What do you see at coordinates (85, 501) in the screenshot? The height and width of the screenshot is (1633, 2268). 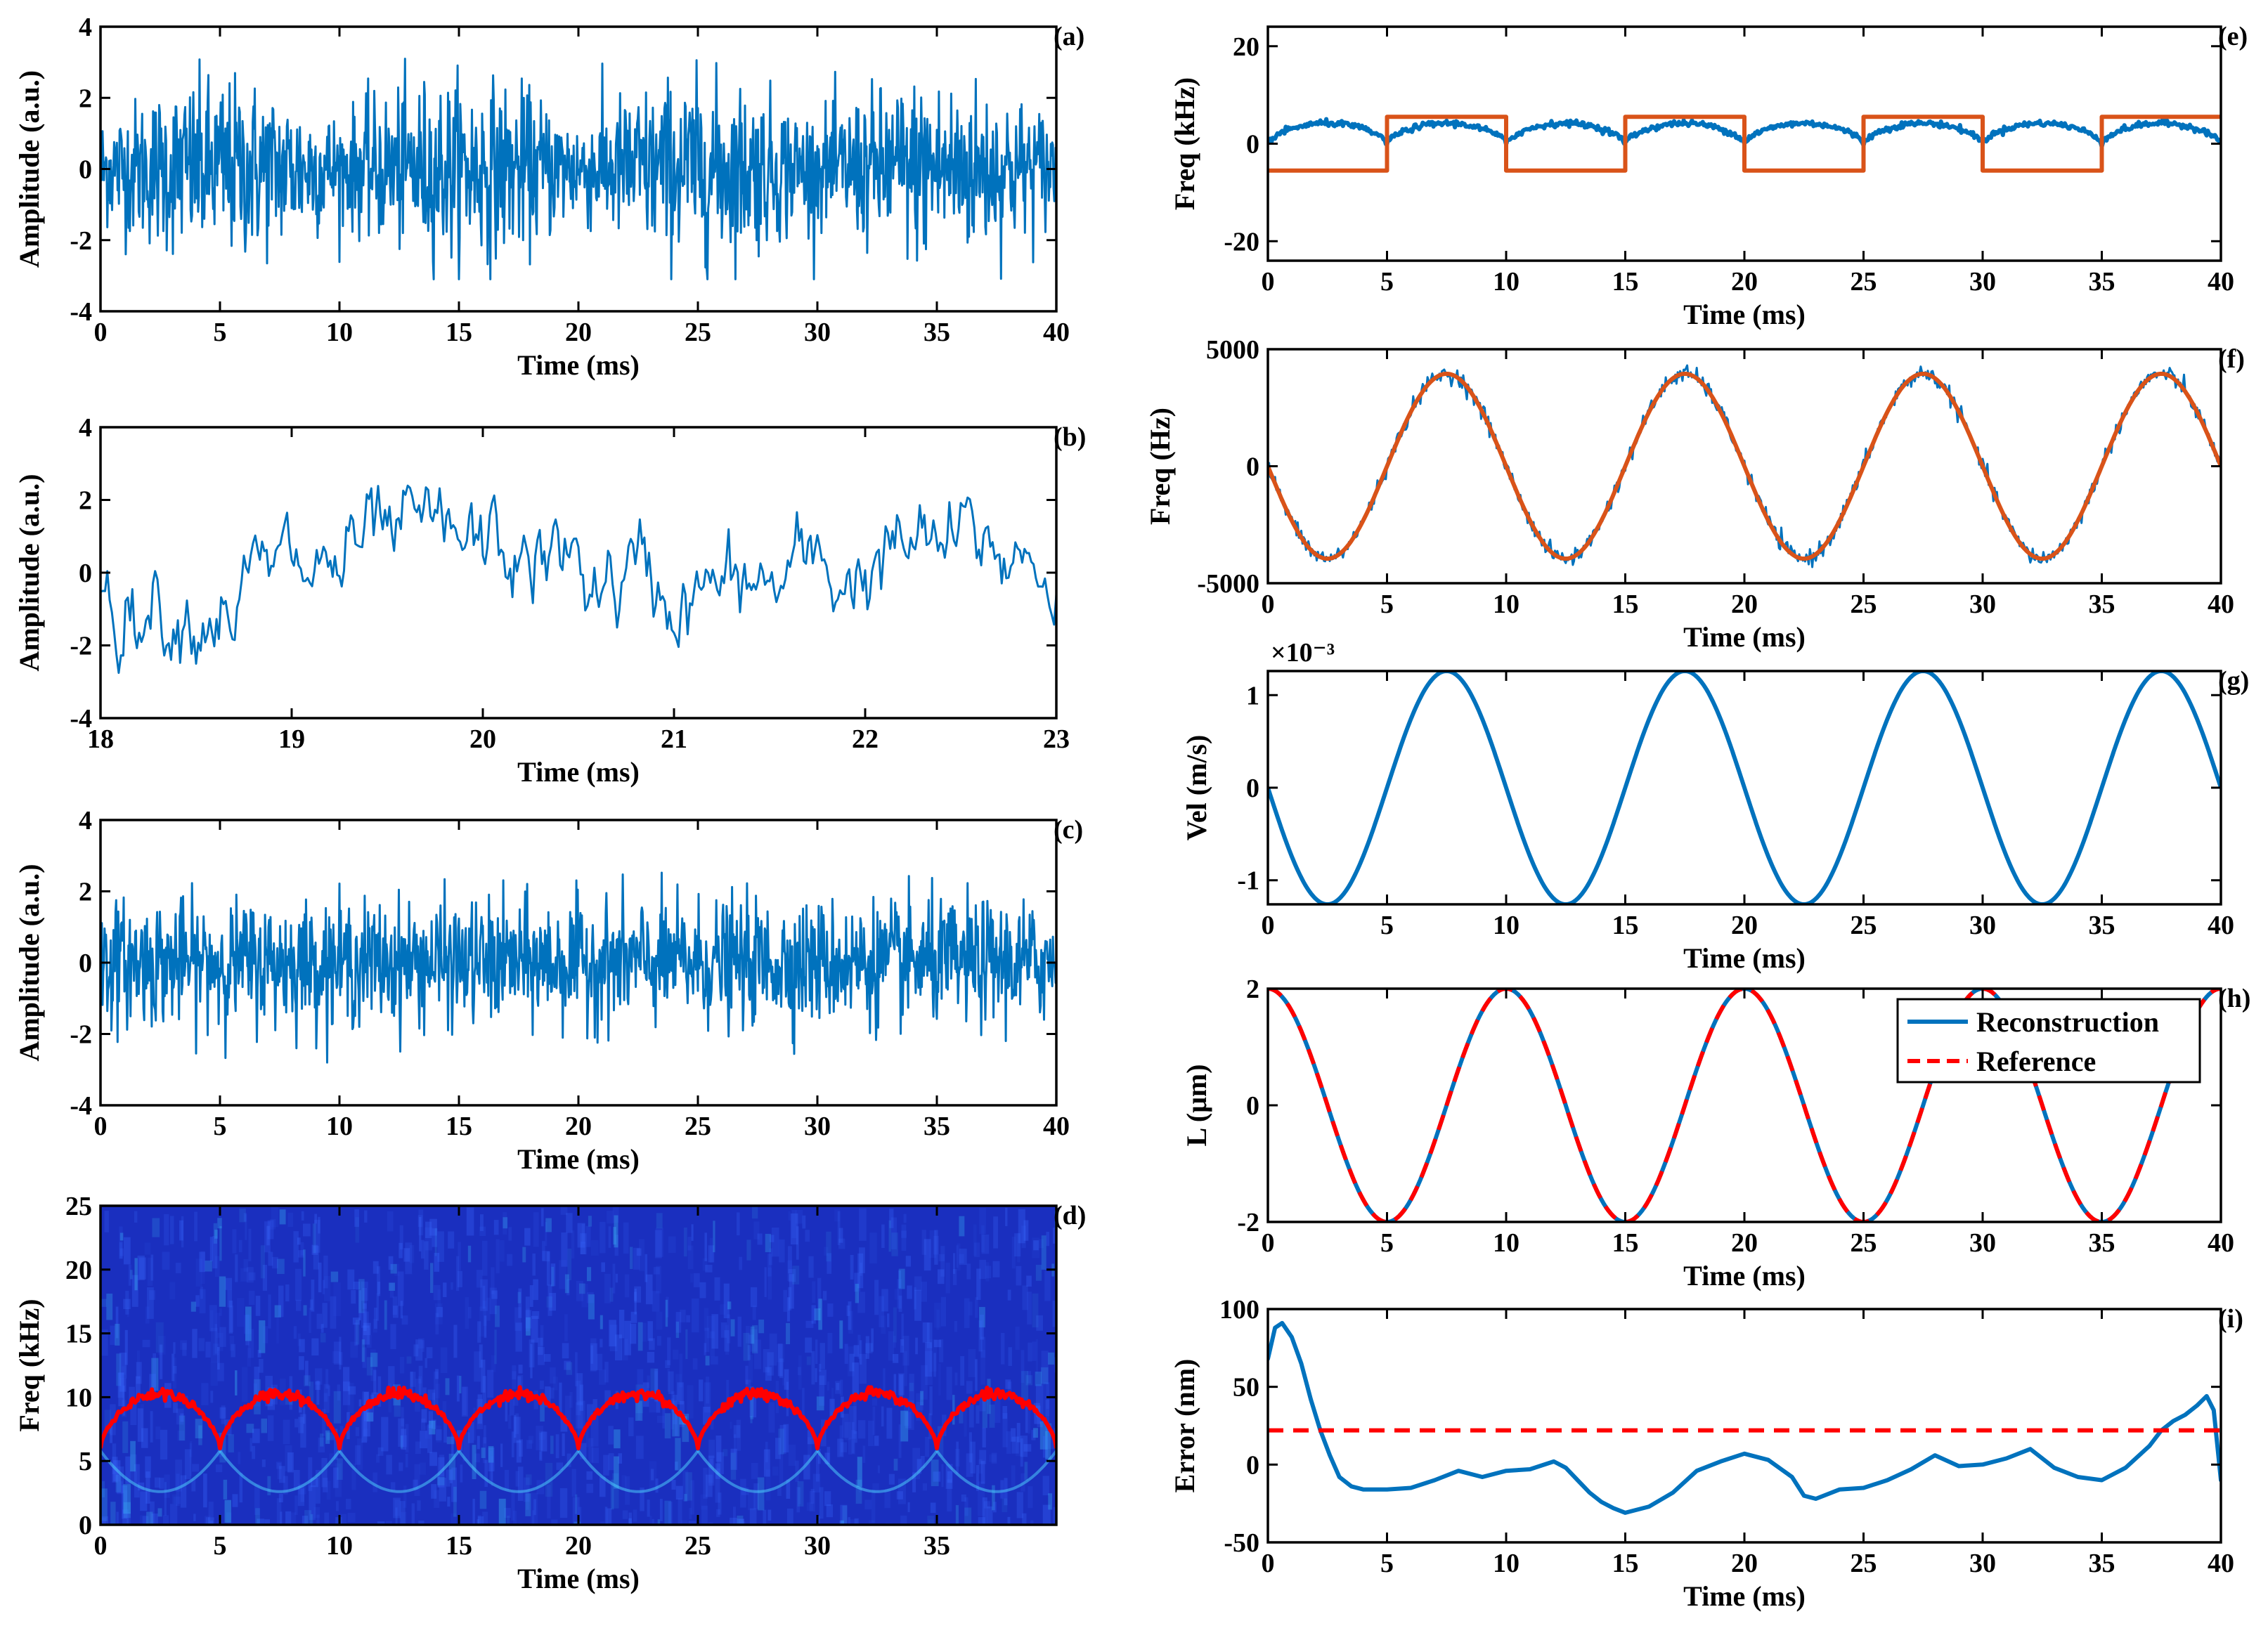 I see `y-tick-label: 2` at bounding box center [85, 501].